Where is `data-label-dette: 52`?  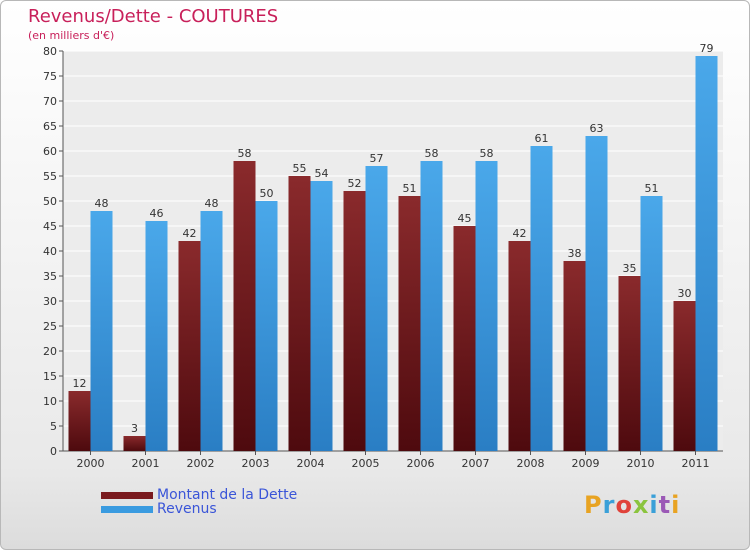
data-label-dette: 52 is located at coordinates (355, 183).